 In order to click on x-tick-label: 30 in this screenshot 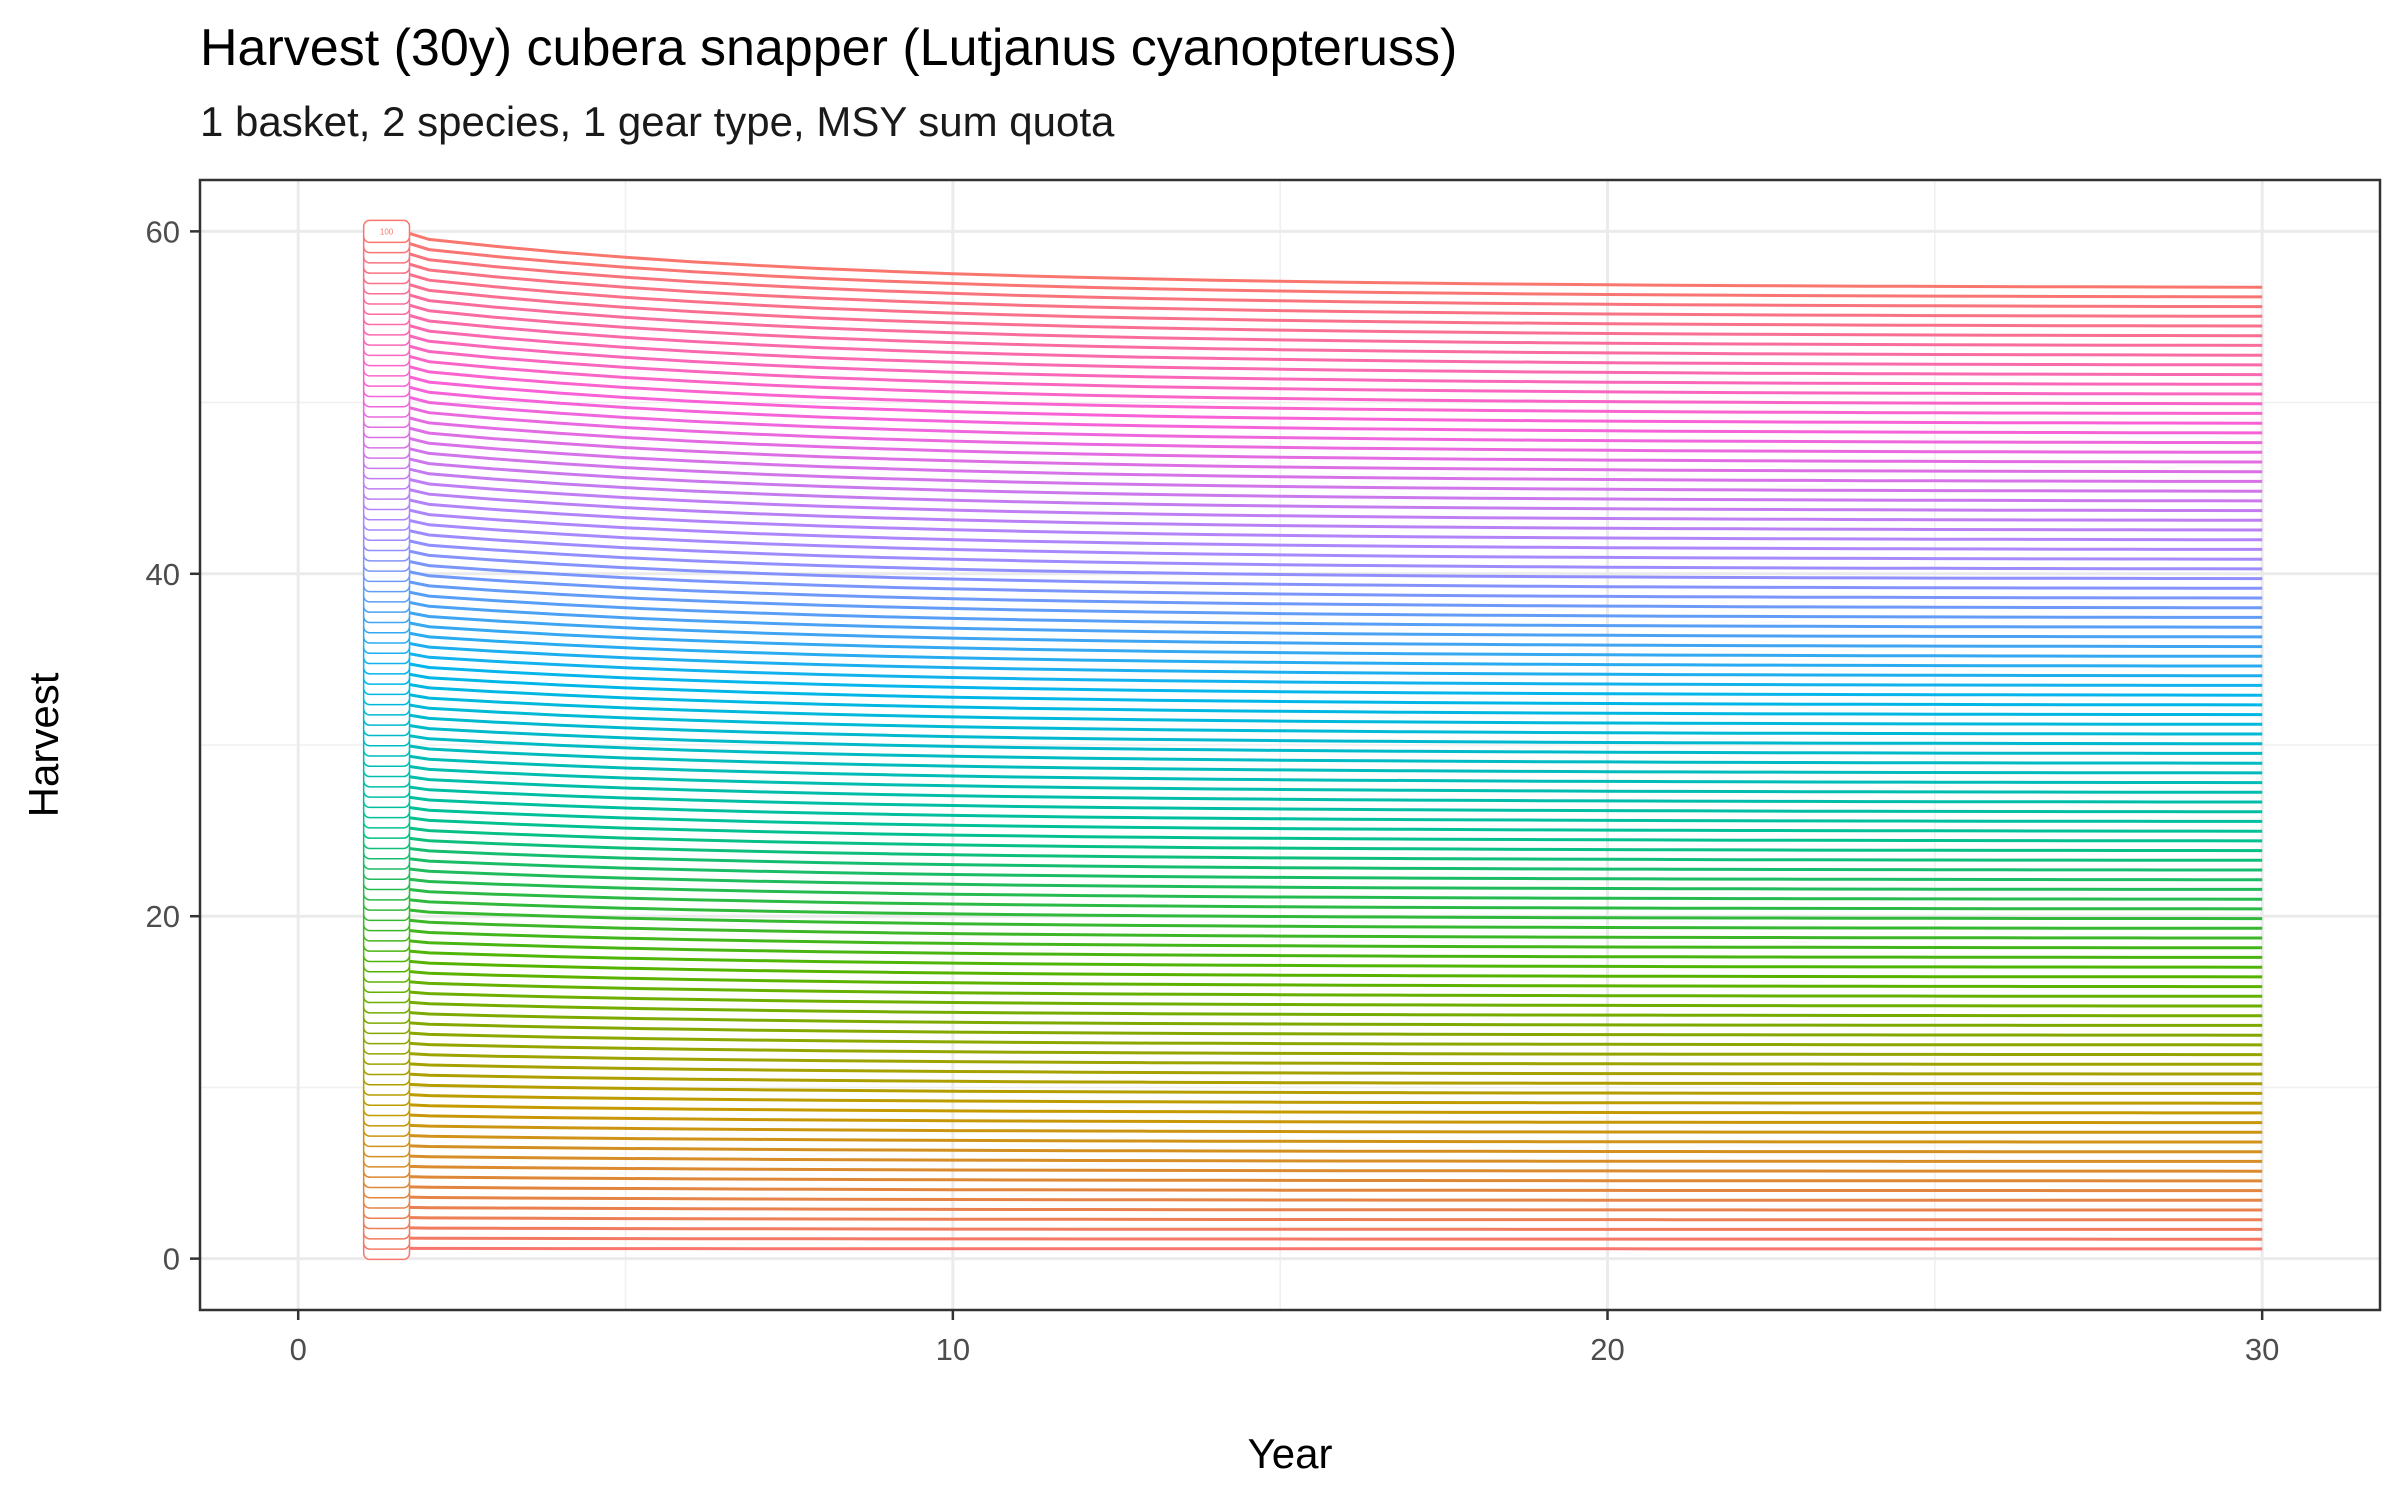, I will do `click(2262, 1349)`.